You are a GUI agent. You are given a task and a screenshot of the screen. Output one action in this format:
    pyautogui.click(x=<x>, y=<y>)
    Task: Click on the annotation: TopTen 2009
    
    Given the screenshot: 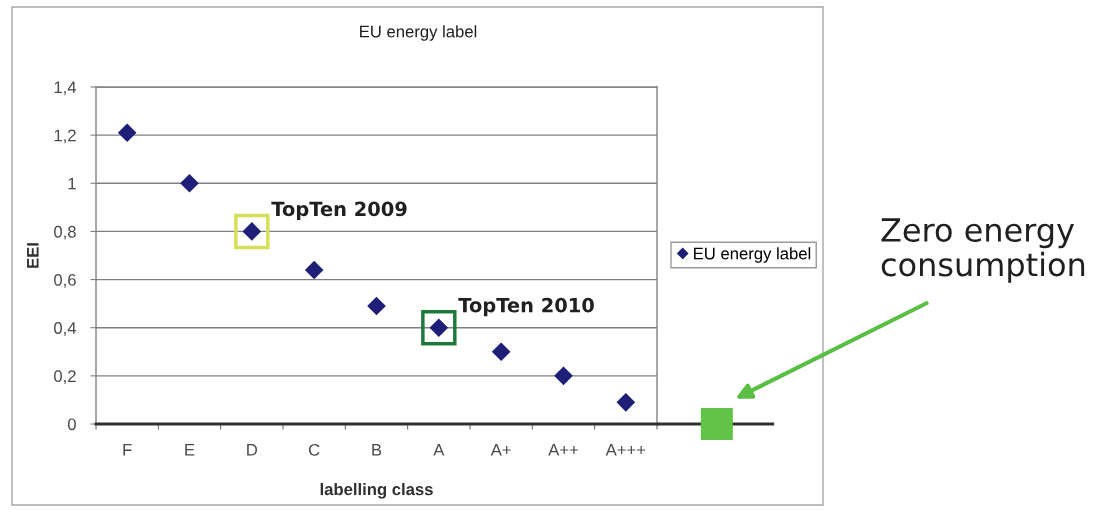 What is the action you would take?
    pyautogui.click(x=339, y=210)
    